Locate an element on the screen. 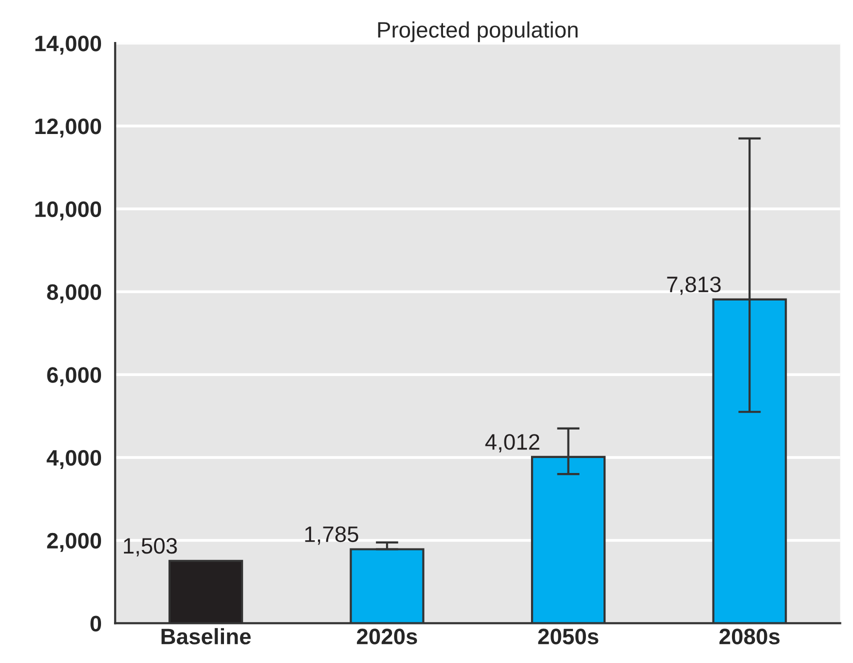  y-tick-label: 4,000 is located at coordinates (74, 459).